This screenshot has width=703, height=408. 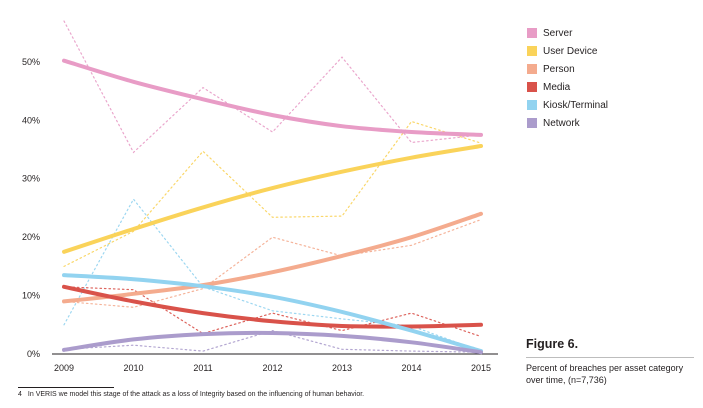 I want to click on y-tick-label: 30%, so click(x=31, y=179).